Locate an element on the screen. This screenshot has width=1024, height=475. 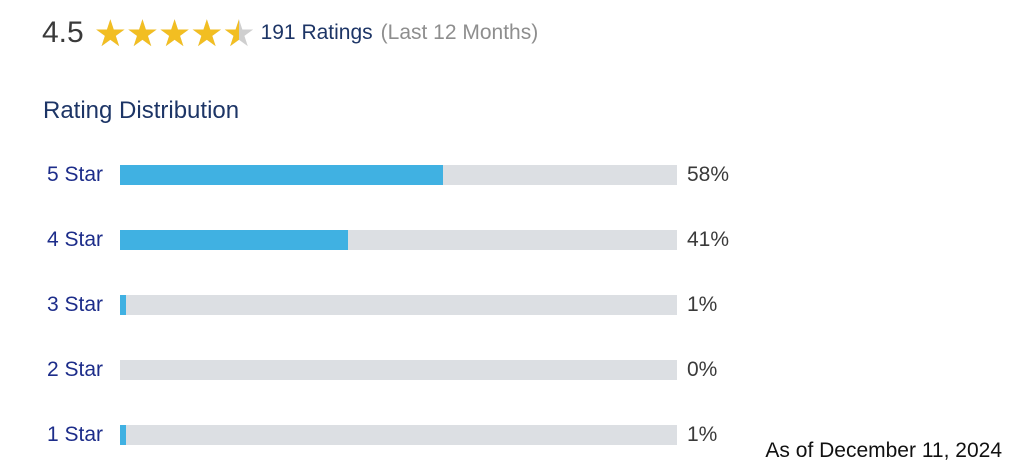
distribution-row-5-star: 5 Star 58% is located at coordinates (380, 175).